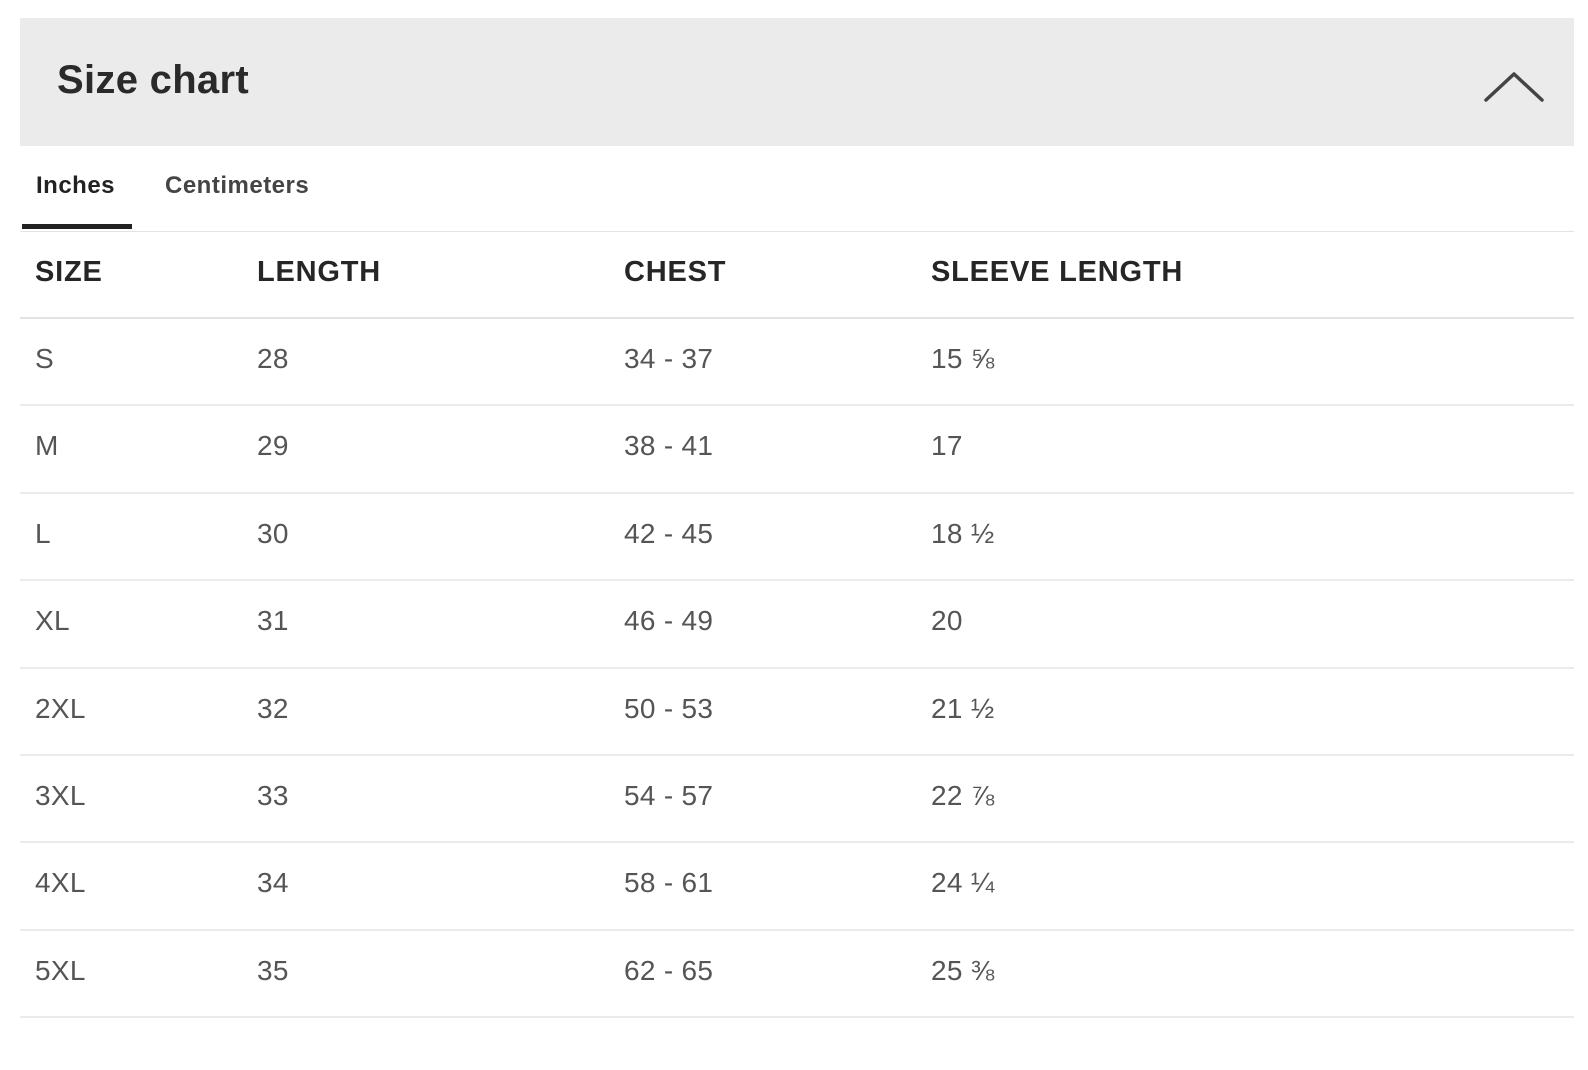 This screenshot has width=1588, height=1070. I want to click on unit-tabs: Inches Centimeters, so click(797, 189).